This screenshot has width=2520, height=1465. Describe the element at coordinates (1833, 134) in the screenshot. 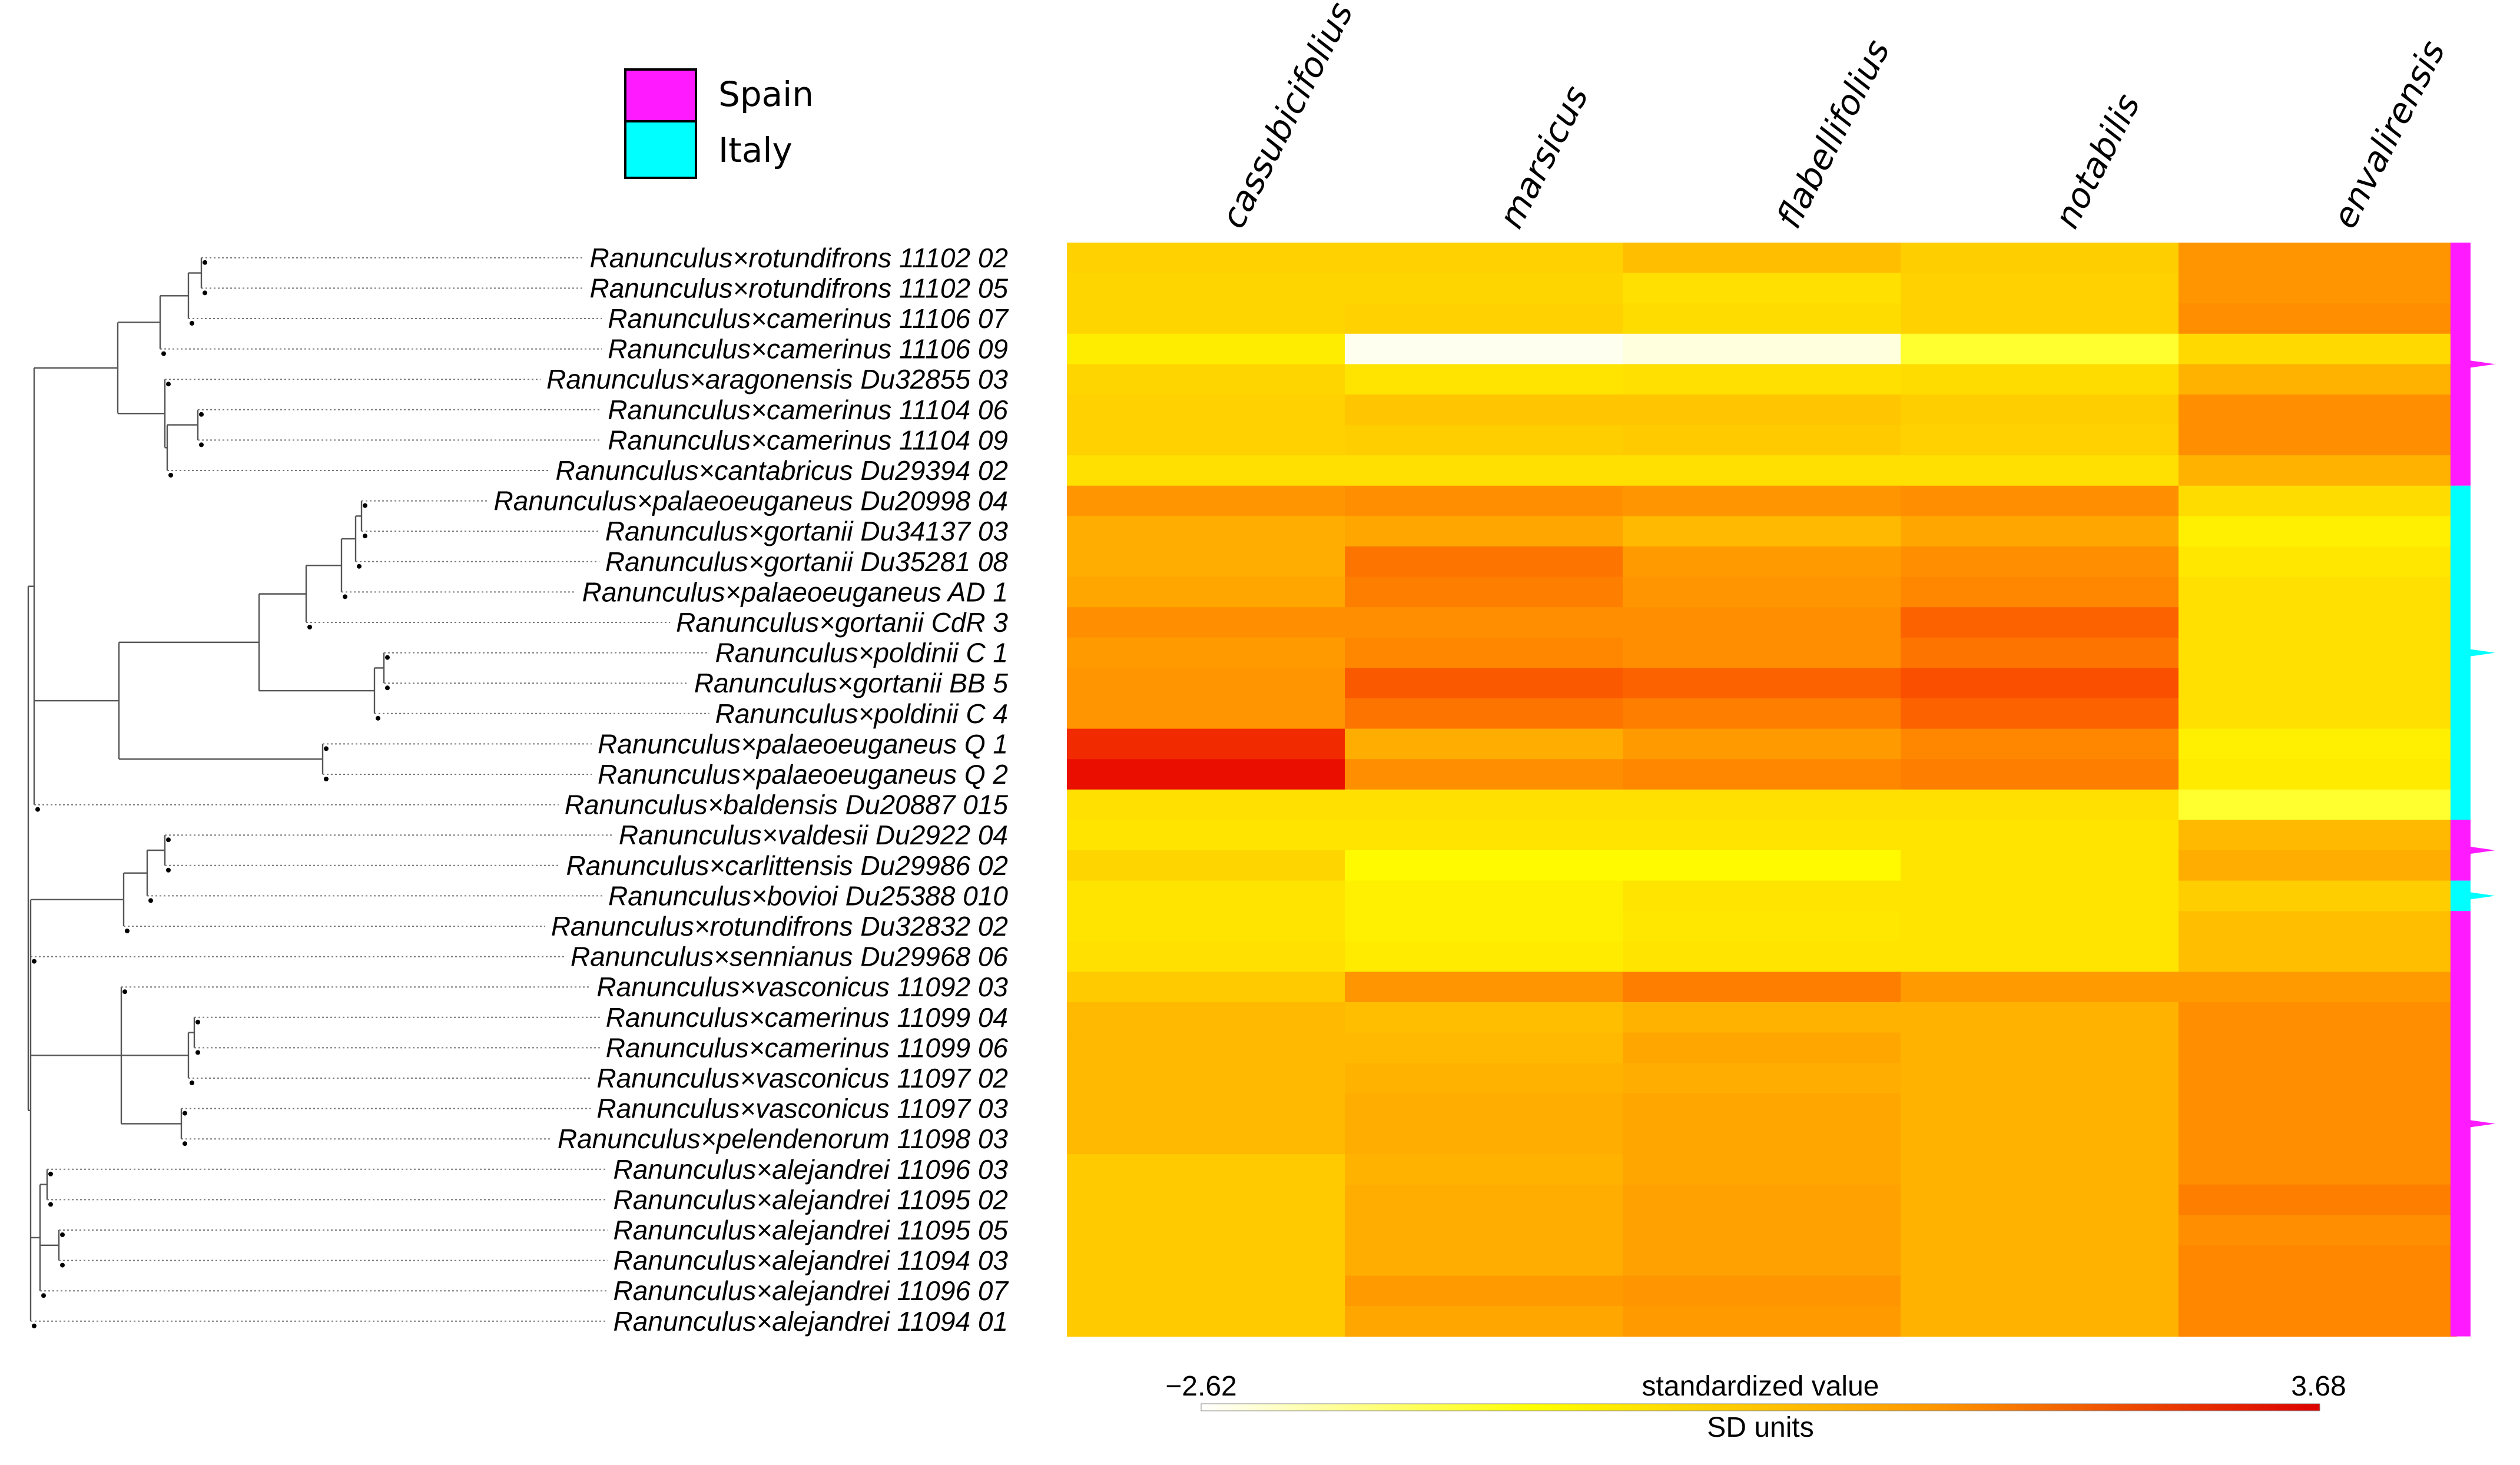

I see `column-label: flabellifolius` at that location.